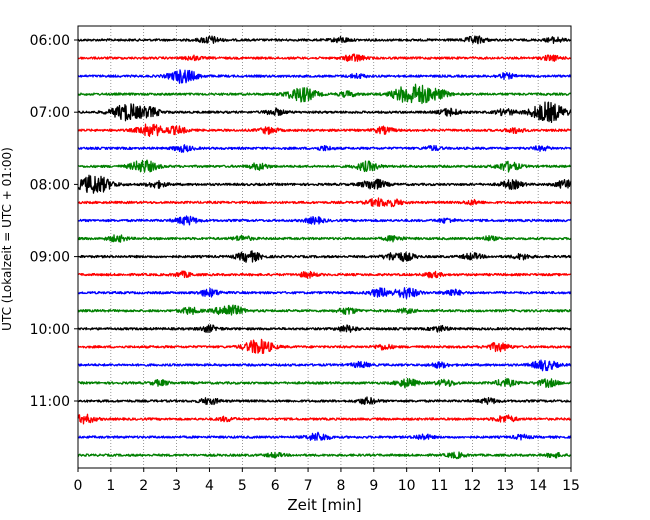 The image size is (650, 520). What do you see at coordinates (78, 486) in the screenshot?
I see `x-tick-label: 0` at bounding box center [78, 486].